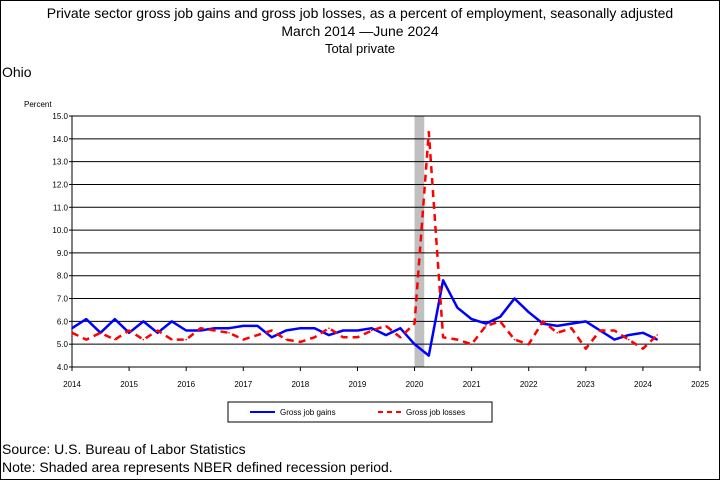 This screenshot has width=720, height=480. I want to click on x-tick-label-5: 2019, so click(358, 384).